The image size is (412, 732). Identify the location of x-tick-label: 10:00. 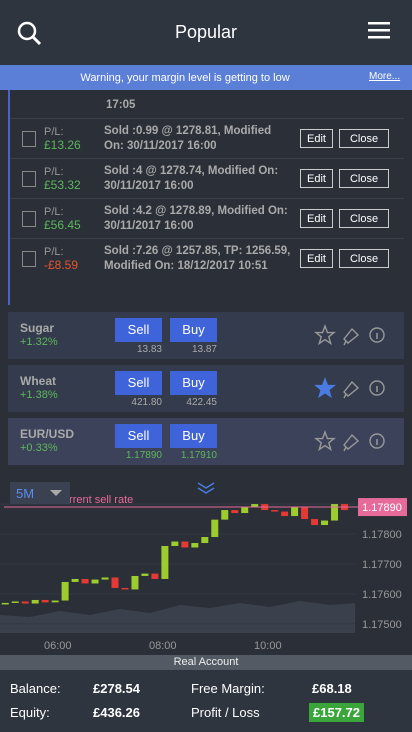
(268, 646).